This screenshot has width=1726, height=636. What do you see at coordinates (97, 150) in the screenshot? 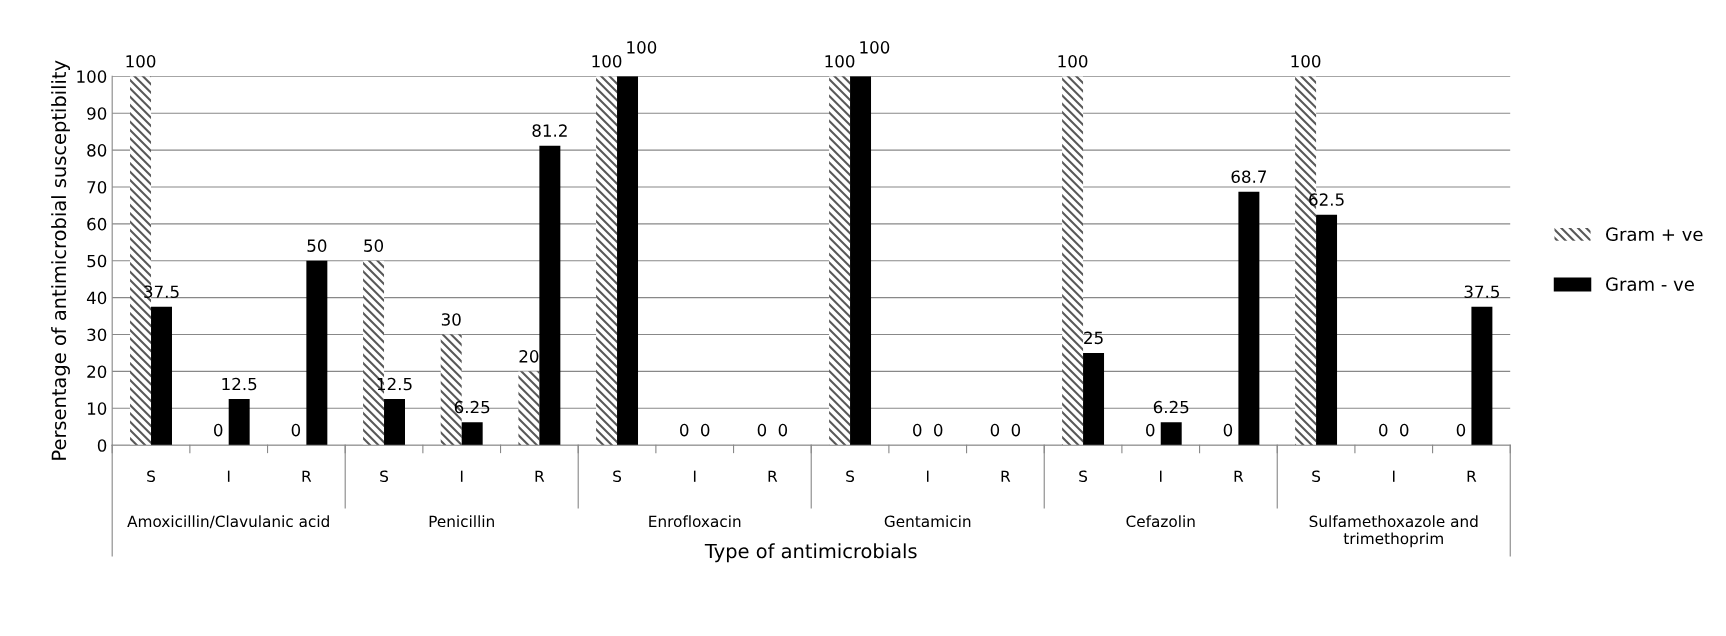
I see `y-tick-label: 80` at bounding box center [97, 150].